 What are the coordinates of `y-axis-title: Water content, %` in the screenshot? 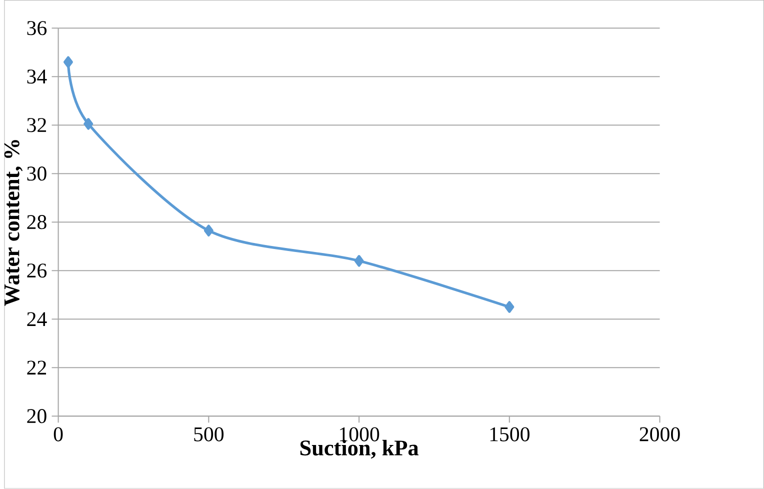 It's located at (13, 223).